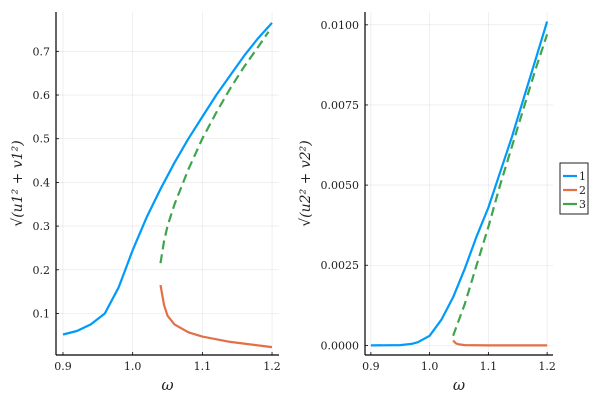 The image size is (600, 404). Describe the element at coordinates (42, 313) in the screenshot. I see `y-tick-label: 0.1` at that location.